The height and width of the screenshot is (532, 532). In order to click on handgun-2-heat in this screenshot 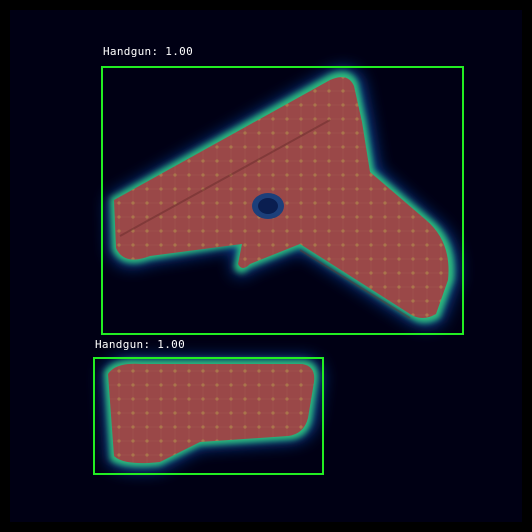, I will do `click(212, 414)`.